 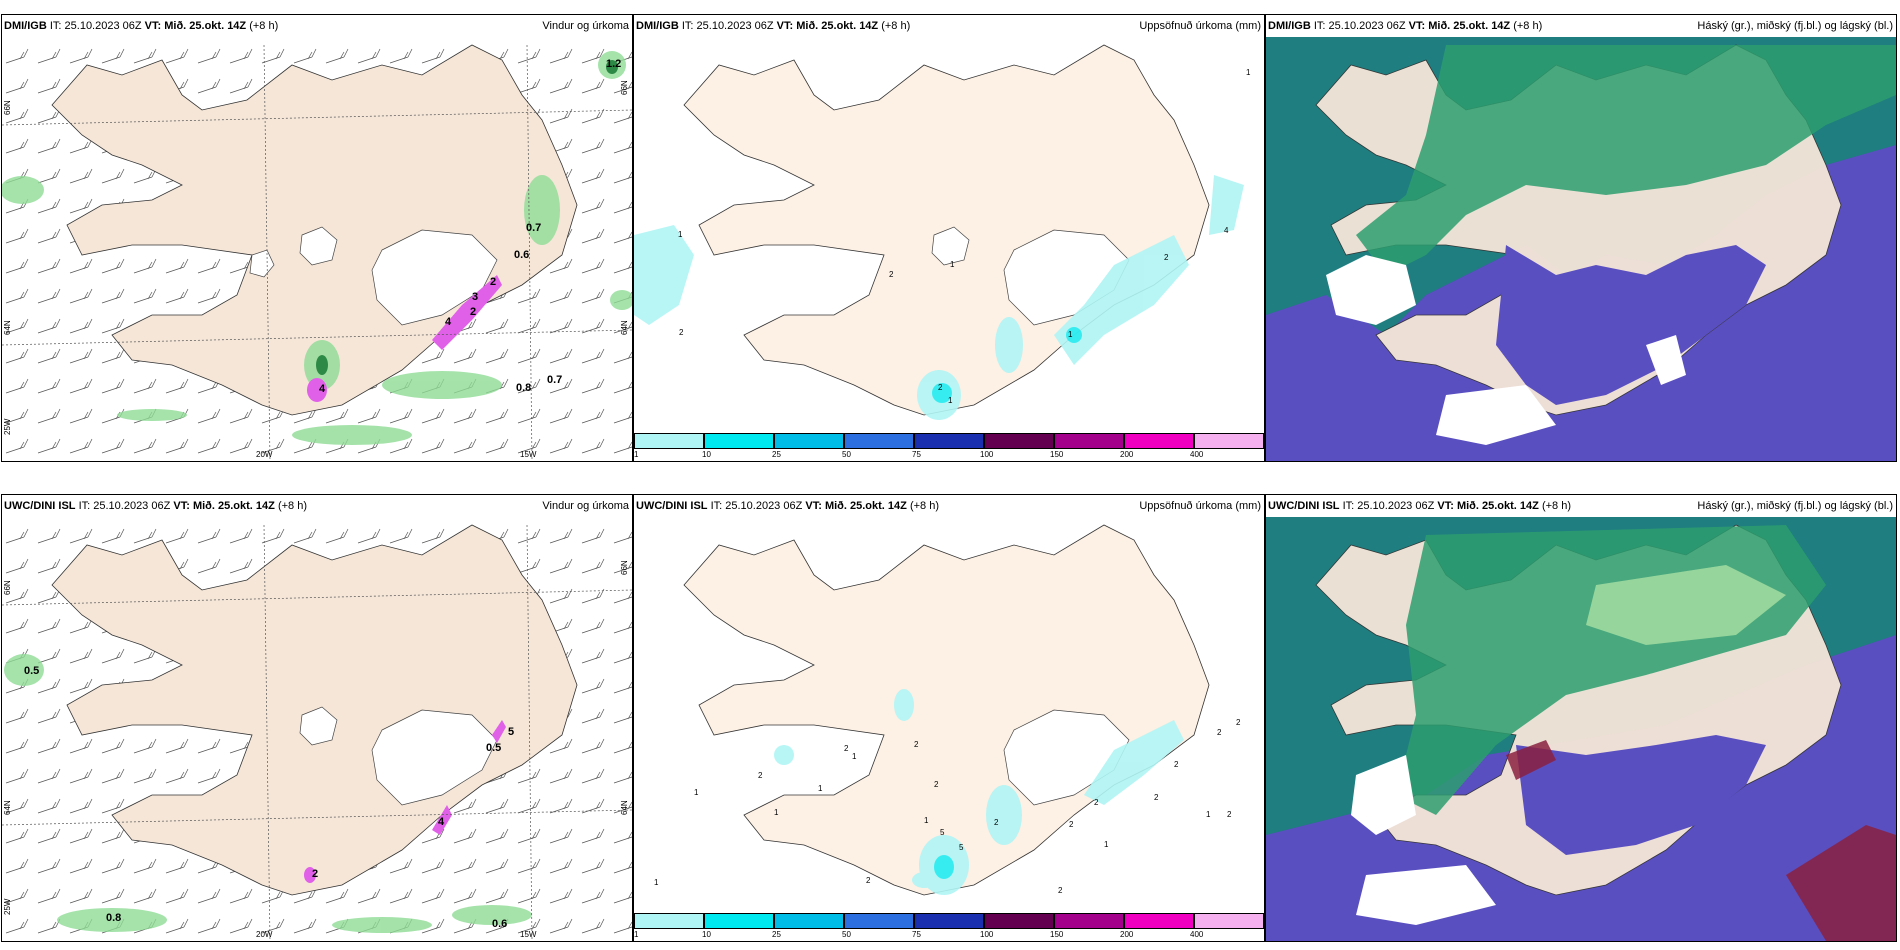 I want to click on accumulated-precip-map: 1 4 2 2 1 2 1 2 1 1, so click(x=942, y=232).